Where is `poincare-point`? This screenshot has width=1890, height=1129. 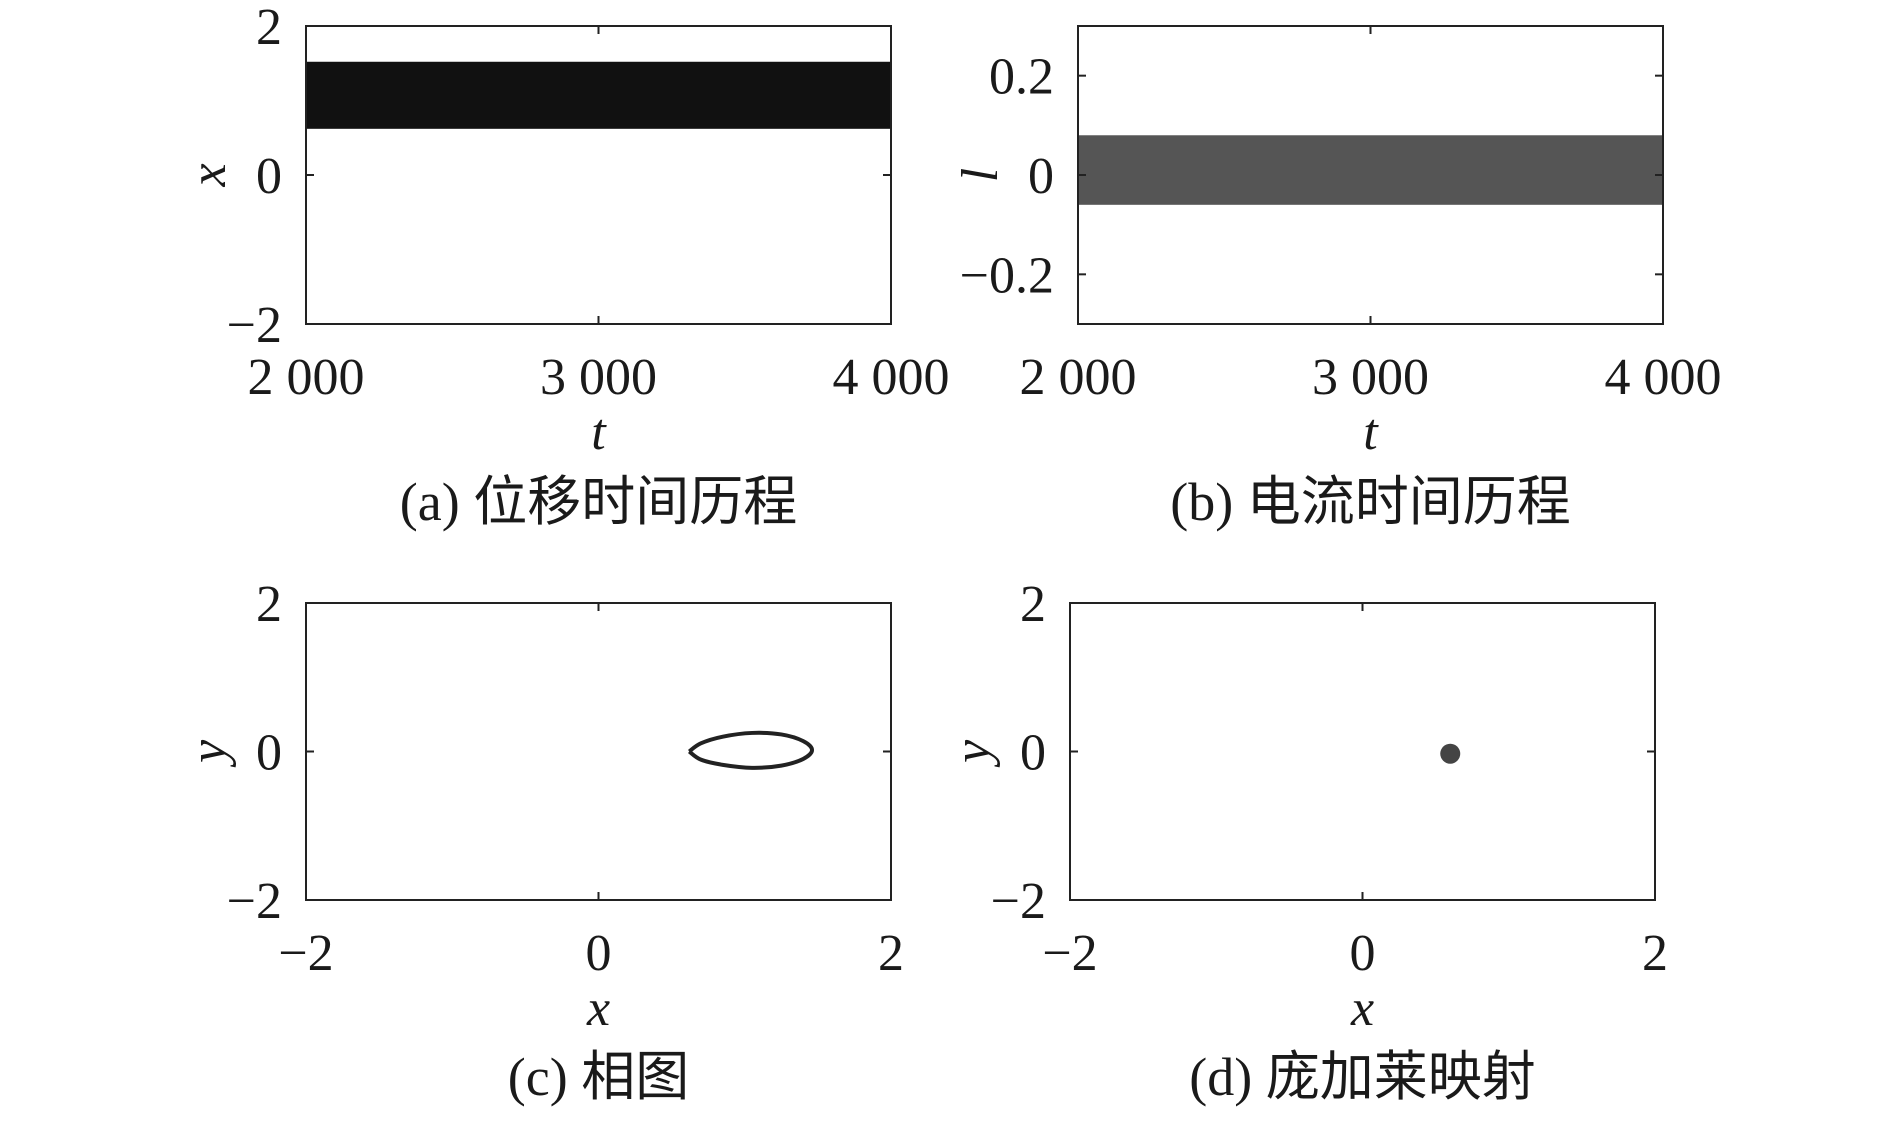
poincare-point is located at coordinates (1450, 753).